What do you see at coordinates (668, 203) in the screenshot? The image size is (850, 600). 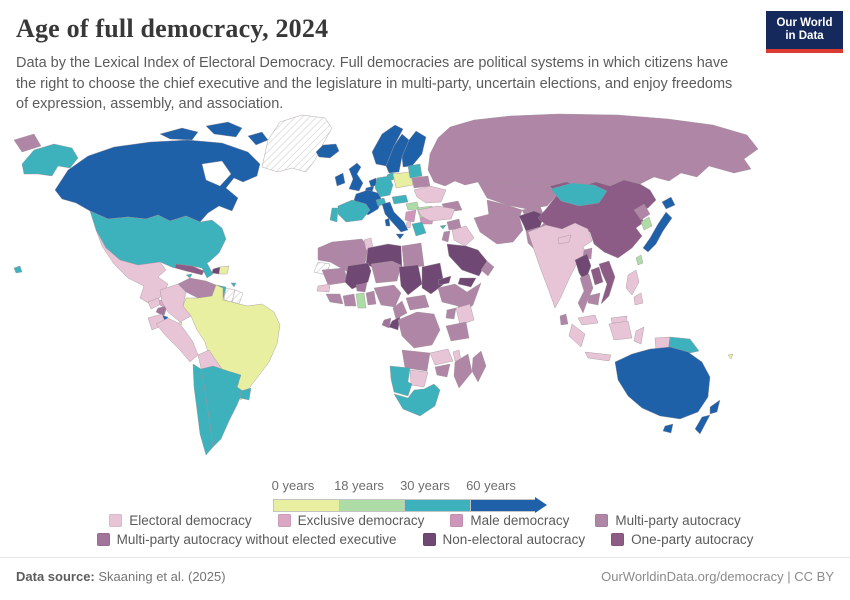 I see `country-japan-hokkaido` at bounding box center [668, 203].